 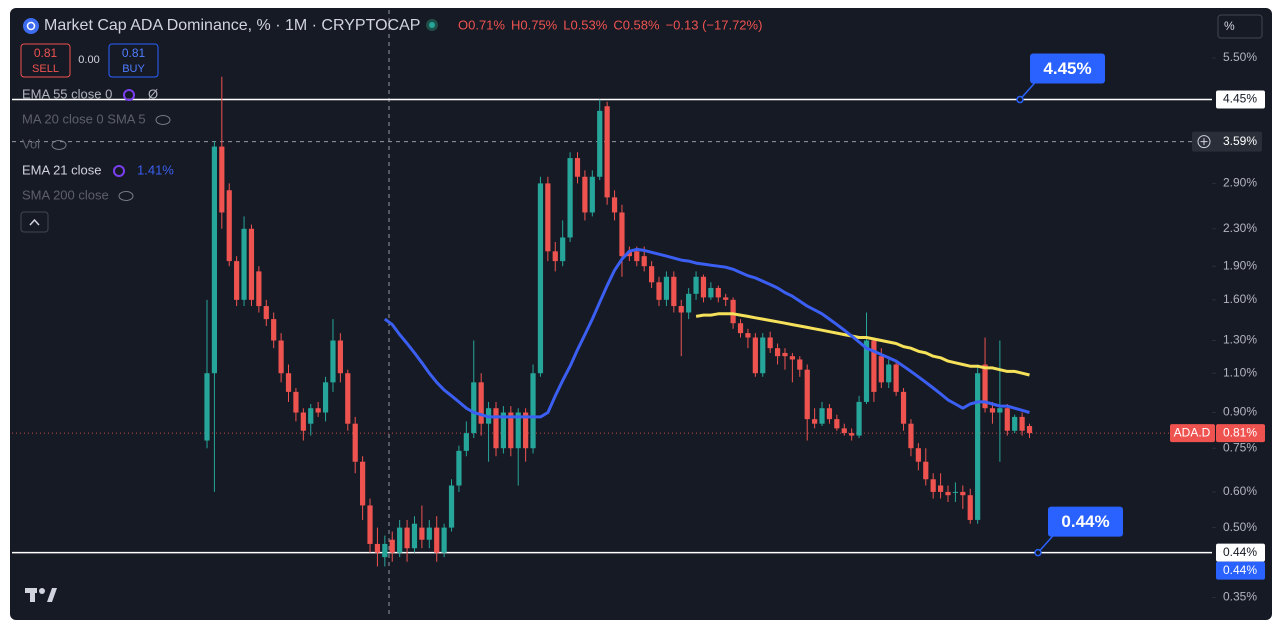 What do you see at coordinates (45, 69) in the screenshot?
I see `sell-label: SELL` at bounding box center [45, 69].